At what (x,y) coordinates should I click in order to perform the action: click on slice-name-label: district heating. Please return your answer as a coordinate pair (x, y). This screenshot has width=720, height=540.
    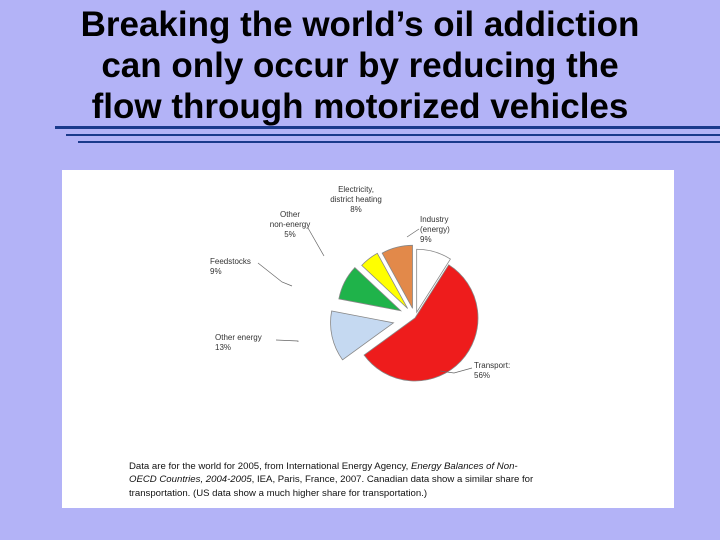
    Looking at the image, I should click on (356, 199).